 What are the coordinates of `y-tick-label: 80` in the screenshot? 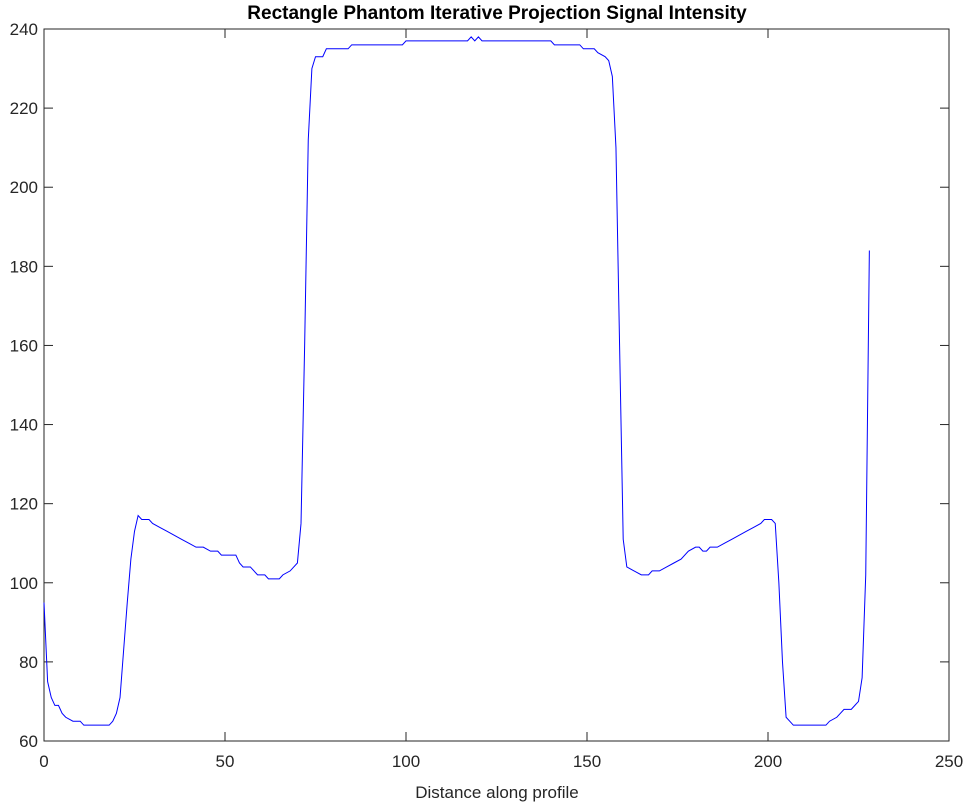 It's located at (28, 662).